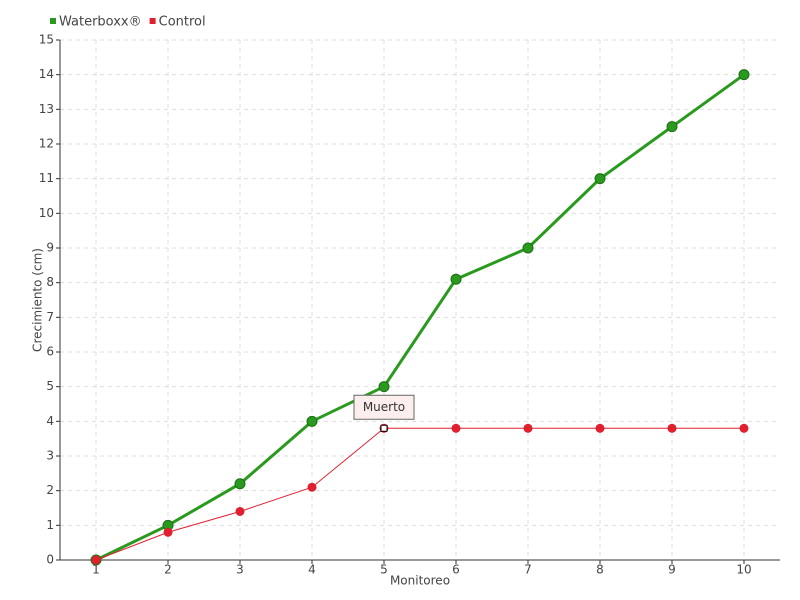 The width and height of the screenshot is (800, 600). What do you see at coordinates (600, 570) in the screenshot?
I see `x-tick-label: 8` at bounding box center [600, 570].